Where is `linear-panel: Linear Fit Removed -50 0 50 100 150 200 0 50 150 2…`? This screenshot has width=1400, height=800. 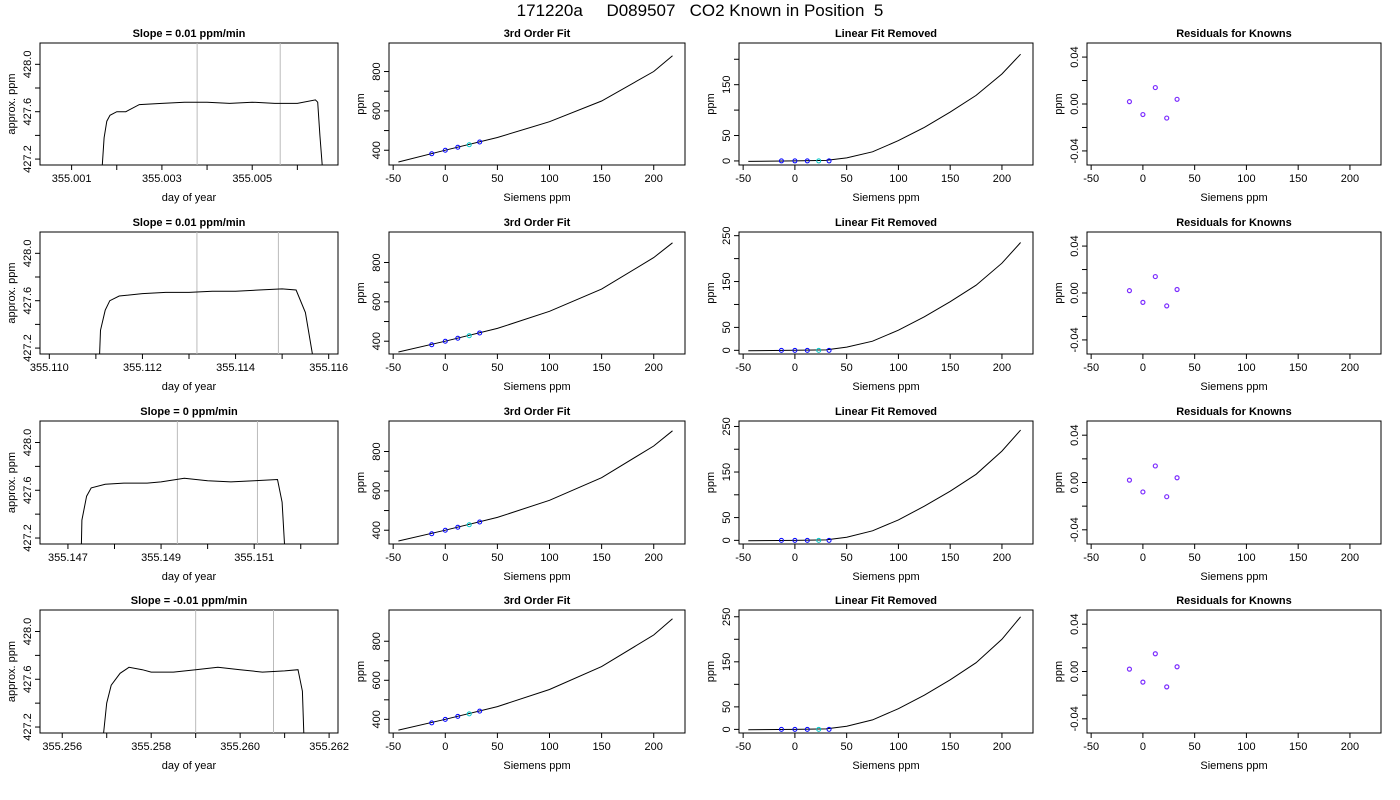 linear-panel: Linear Fit Removed -50 0 50 100 150 200 0 50 150 2… is located at coordinates (869, 494).